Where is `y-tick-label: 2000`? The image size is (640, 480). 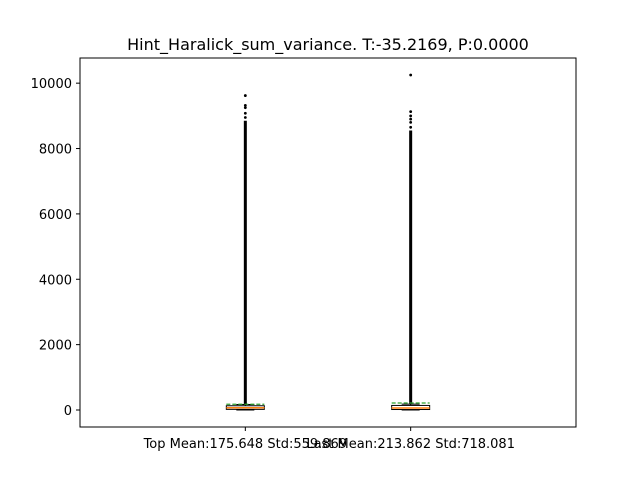 y-tick-label: 2000 is located at coordinates (55, 346).